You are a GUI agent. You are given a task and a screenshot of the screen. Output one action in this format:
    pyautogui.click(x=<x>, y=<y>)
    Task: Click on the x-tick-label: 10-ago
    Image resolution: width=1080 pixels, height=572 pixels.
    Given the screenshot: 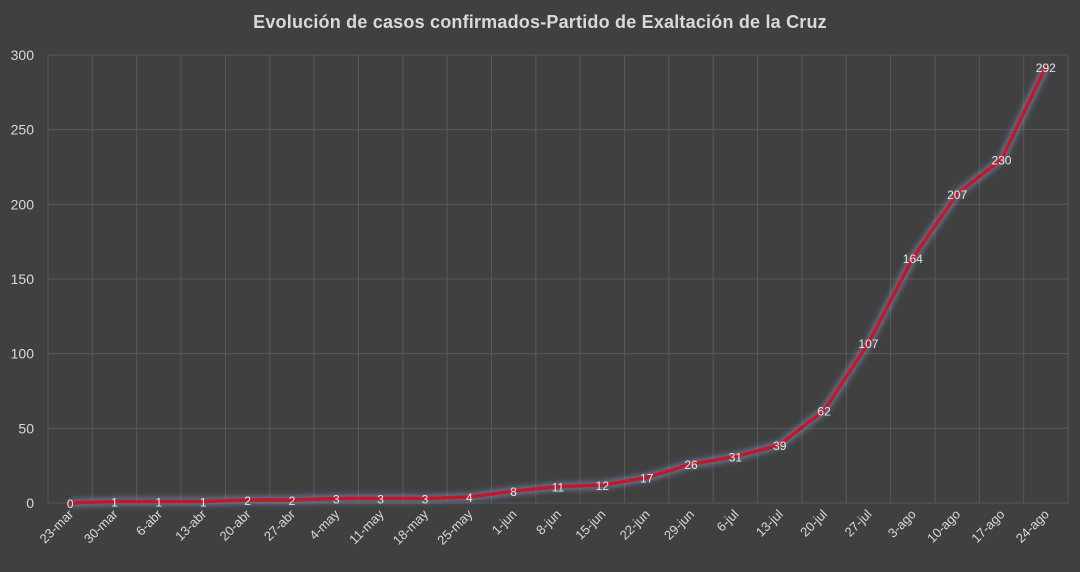 What is the action you would take?
    pyautogui.click(x=943, y=526)
    